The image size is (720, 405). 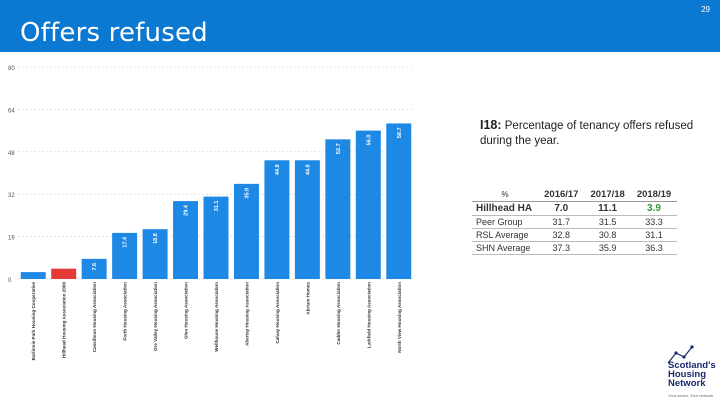 I want to click on x-category-label: Cassiltoun Housing Association, so click(x=94, y=317).